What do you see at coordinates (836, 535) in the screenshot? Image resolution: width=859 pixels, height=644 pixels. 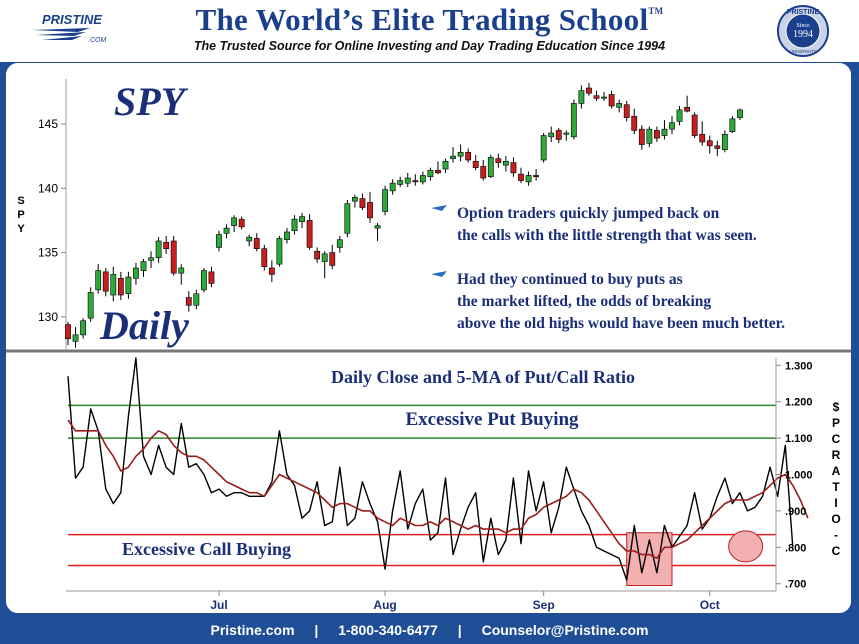 I see `pcr-y-label-char-8: -` at bounding box center [836, 535].